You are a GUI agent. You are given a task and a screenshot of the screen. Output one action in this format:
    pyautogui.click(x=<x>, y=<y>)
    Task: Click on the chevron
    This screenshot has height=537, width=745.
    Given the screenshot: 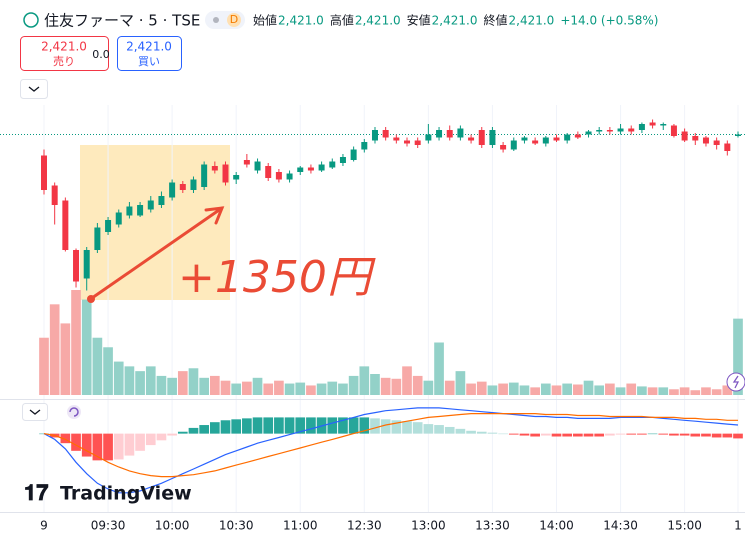 What is the action you would take?
    pyautogui.click(x=34, y=89)
    